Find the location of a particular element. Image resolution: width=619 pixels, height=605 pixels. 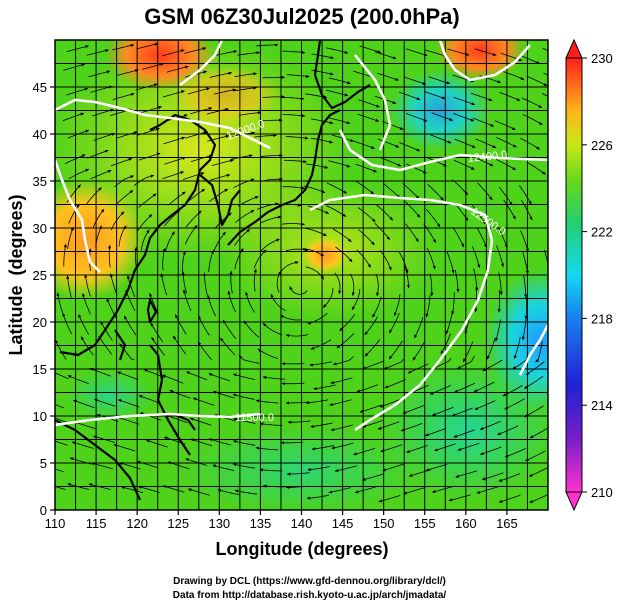

x-tick-label: 135 is located at coordinates (261, 523).